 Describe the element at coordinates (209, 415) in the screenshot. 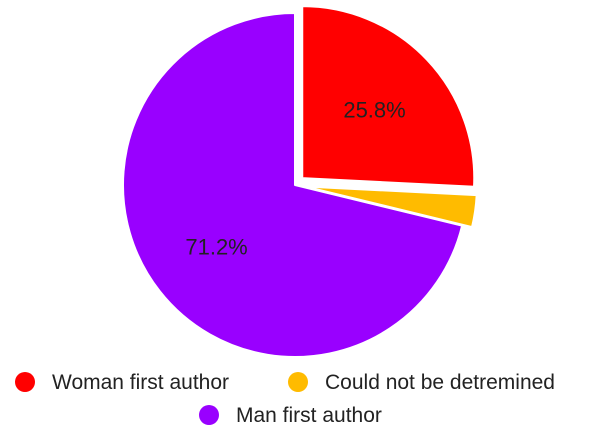

I see `legend-swatch-man-first-author` at that location.